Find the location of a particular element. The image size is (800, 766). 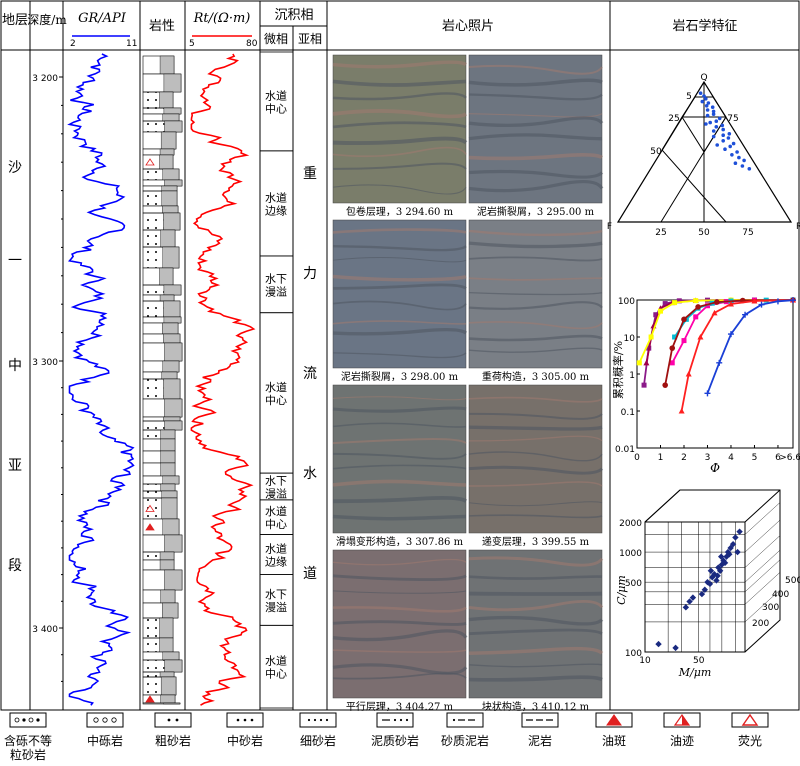

core-photo: 滑塌变形构造，3 307.86 m is located at coordinates (400, 466).